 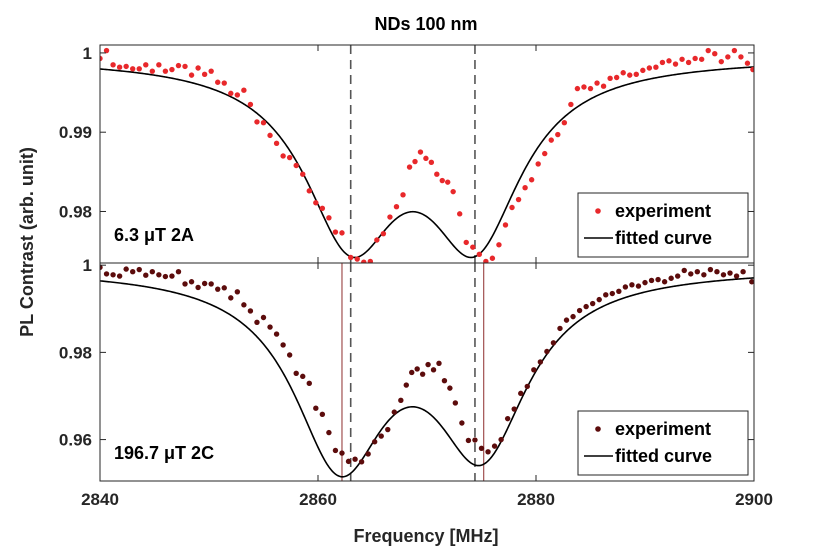 What do you see at coordinates (754, 499) in the screenshot?
I see `x-tick-label: 2900` at bounding box center [754, 499].